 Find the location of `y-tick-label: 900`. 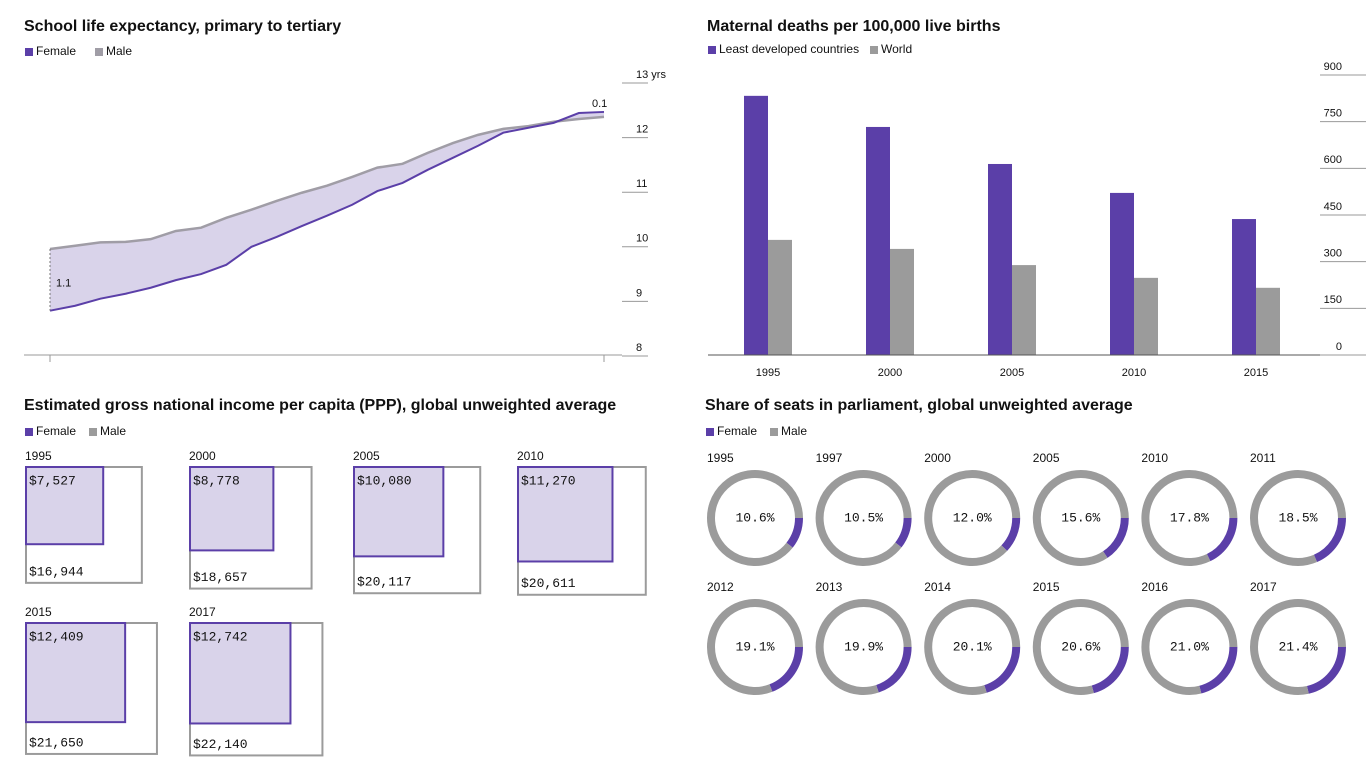

y-tick-label: 900 is located at coordinates (1333, 67).